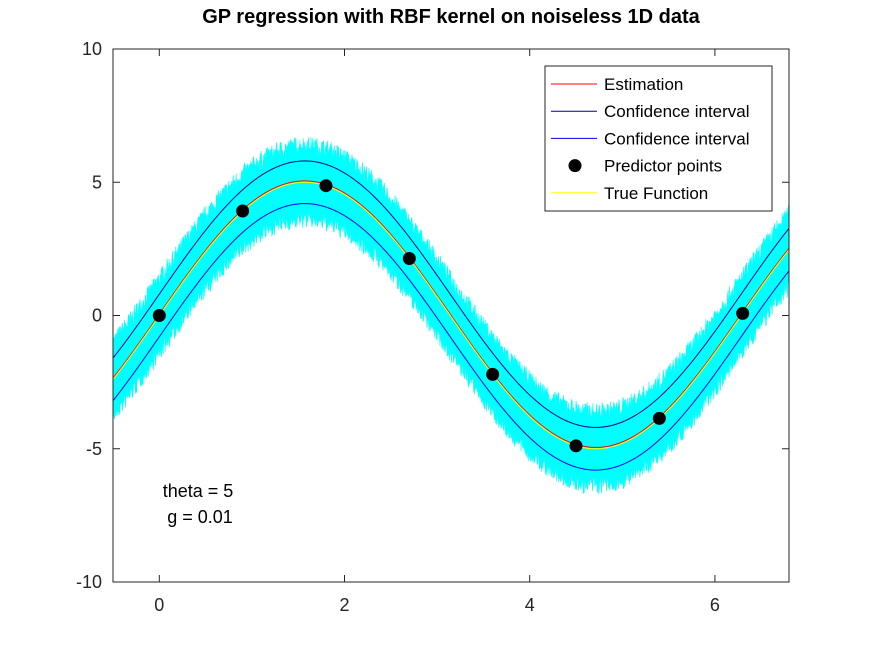 Image resolution: width=872 pixels, height=654 pixels. What do you see at coordinates (656, 193) in the screenshot?
I see `legend-entry-label: True Function` at bounding box center [656, 193].